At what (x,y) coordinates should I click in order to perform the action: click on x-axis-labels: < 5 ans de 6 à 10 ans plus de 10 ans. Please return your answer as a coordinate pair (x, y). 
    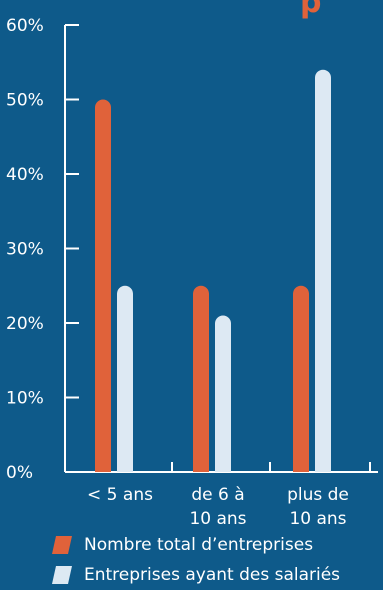
    Looking at the image, I should click on (218, 507).